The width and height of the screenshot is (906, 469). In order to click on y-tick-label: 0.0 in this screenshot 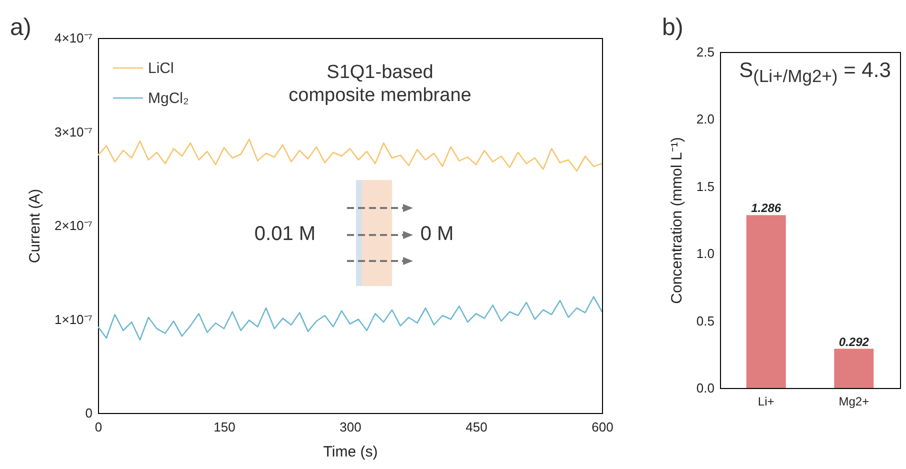, I will do `click(705, 388)`.